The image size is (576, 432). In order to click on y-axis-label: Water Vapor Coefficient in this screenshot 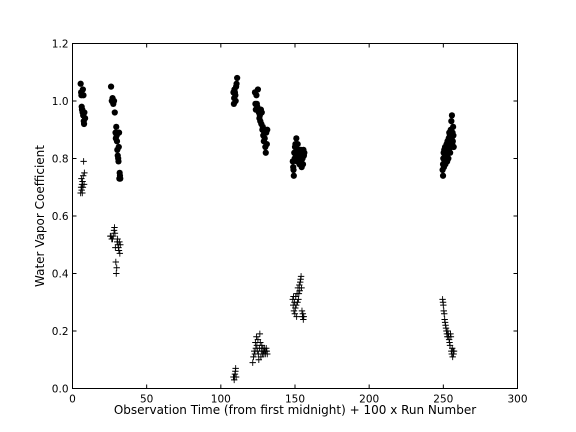, I will do `click(40, 216)`.